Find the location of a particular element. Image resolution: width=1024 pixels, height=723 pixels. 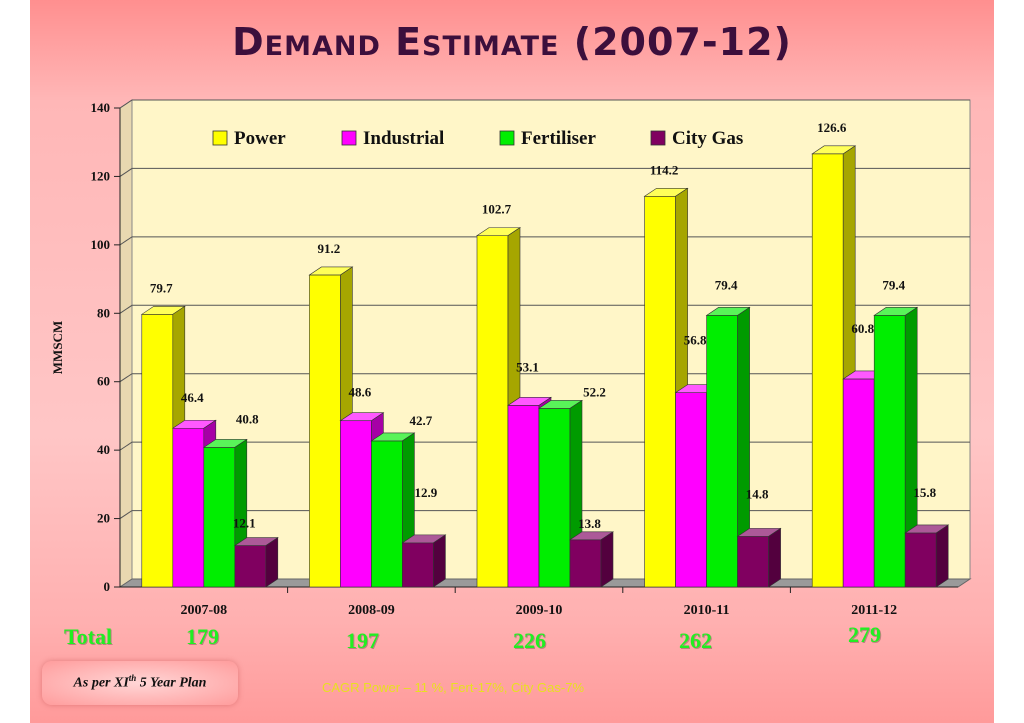

data-label: 91.2 is located at coordinates (329, 248).